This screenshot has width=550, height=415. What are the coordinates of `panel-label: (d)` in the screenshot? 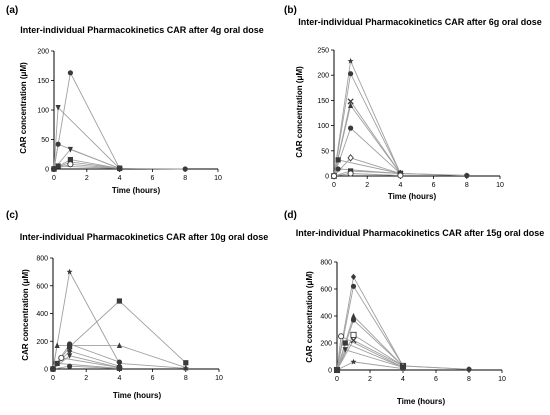 It's located at (290, 215).